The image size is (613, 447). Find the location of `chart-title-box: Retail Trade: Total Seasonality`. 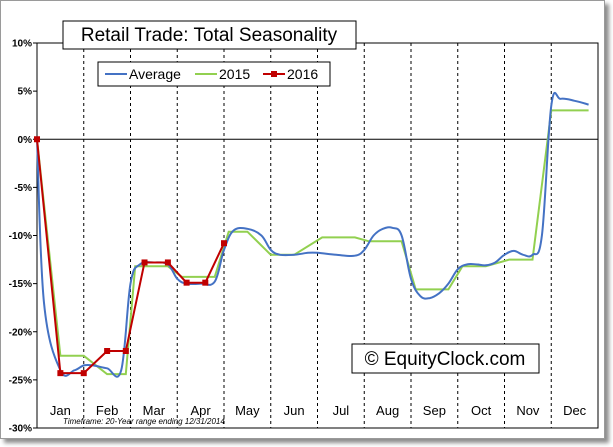

chart-title-box: Retail Trade: Total Seasonality is located at coordinates (209, 35).